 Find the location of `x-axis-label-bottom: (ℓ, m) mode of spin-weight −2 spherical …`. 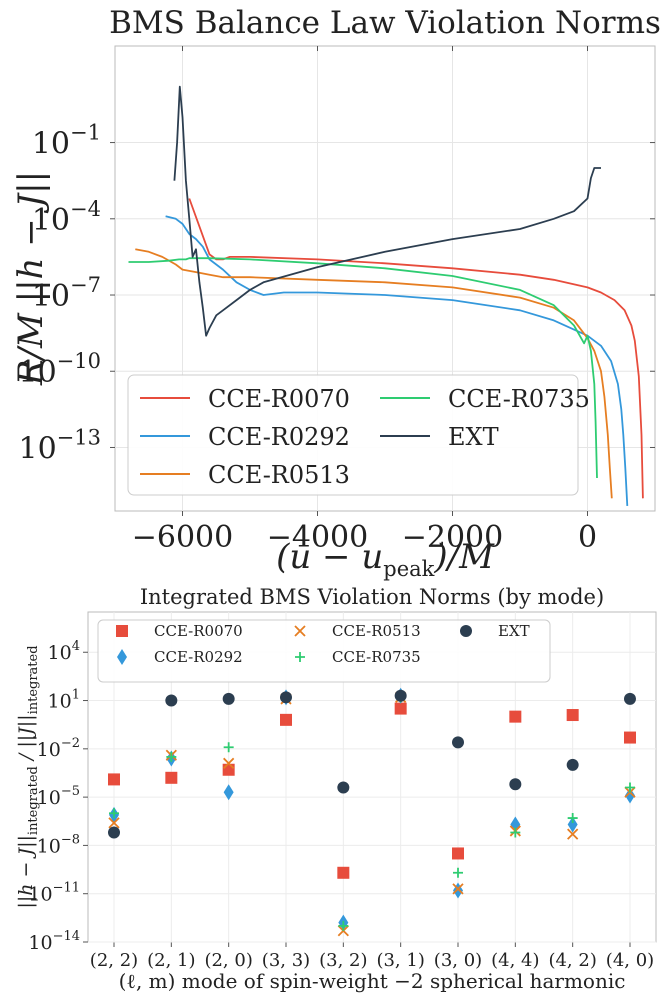

x-axis-label-bottom: (ℓ, m) mode of spin-weight −2 spherical … is located at coordinates (372, 981).